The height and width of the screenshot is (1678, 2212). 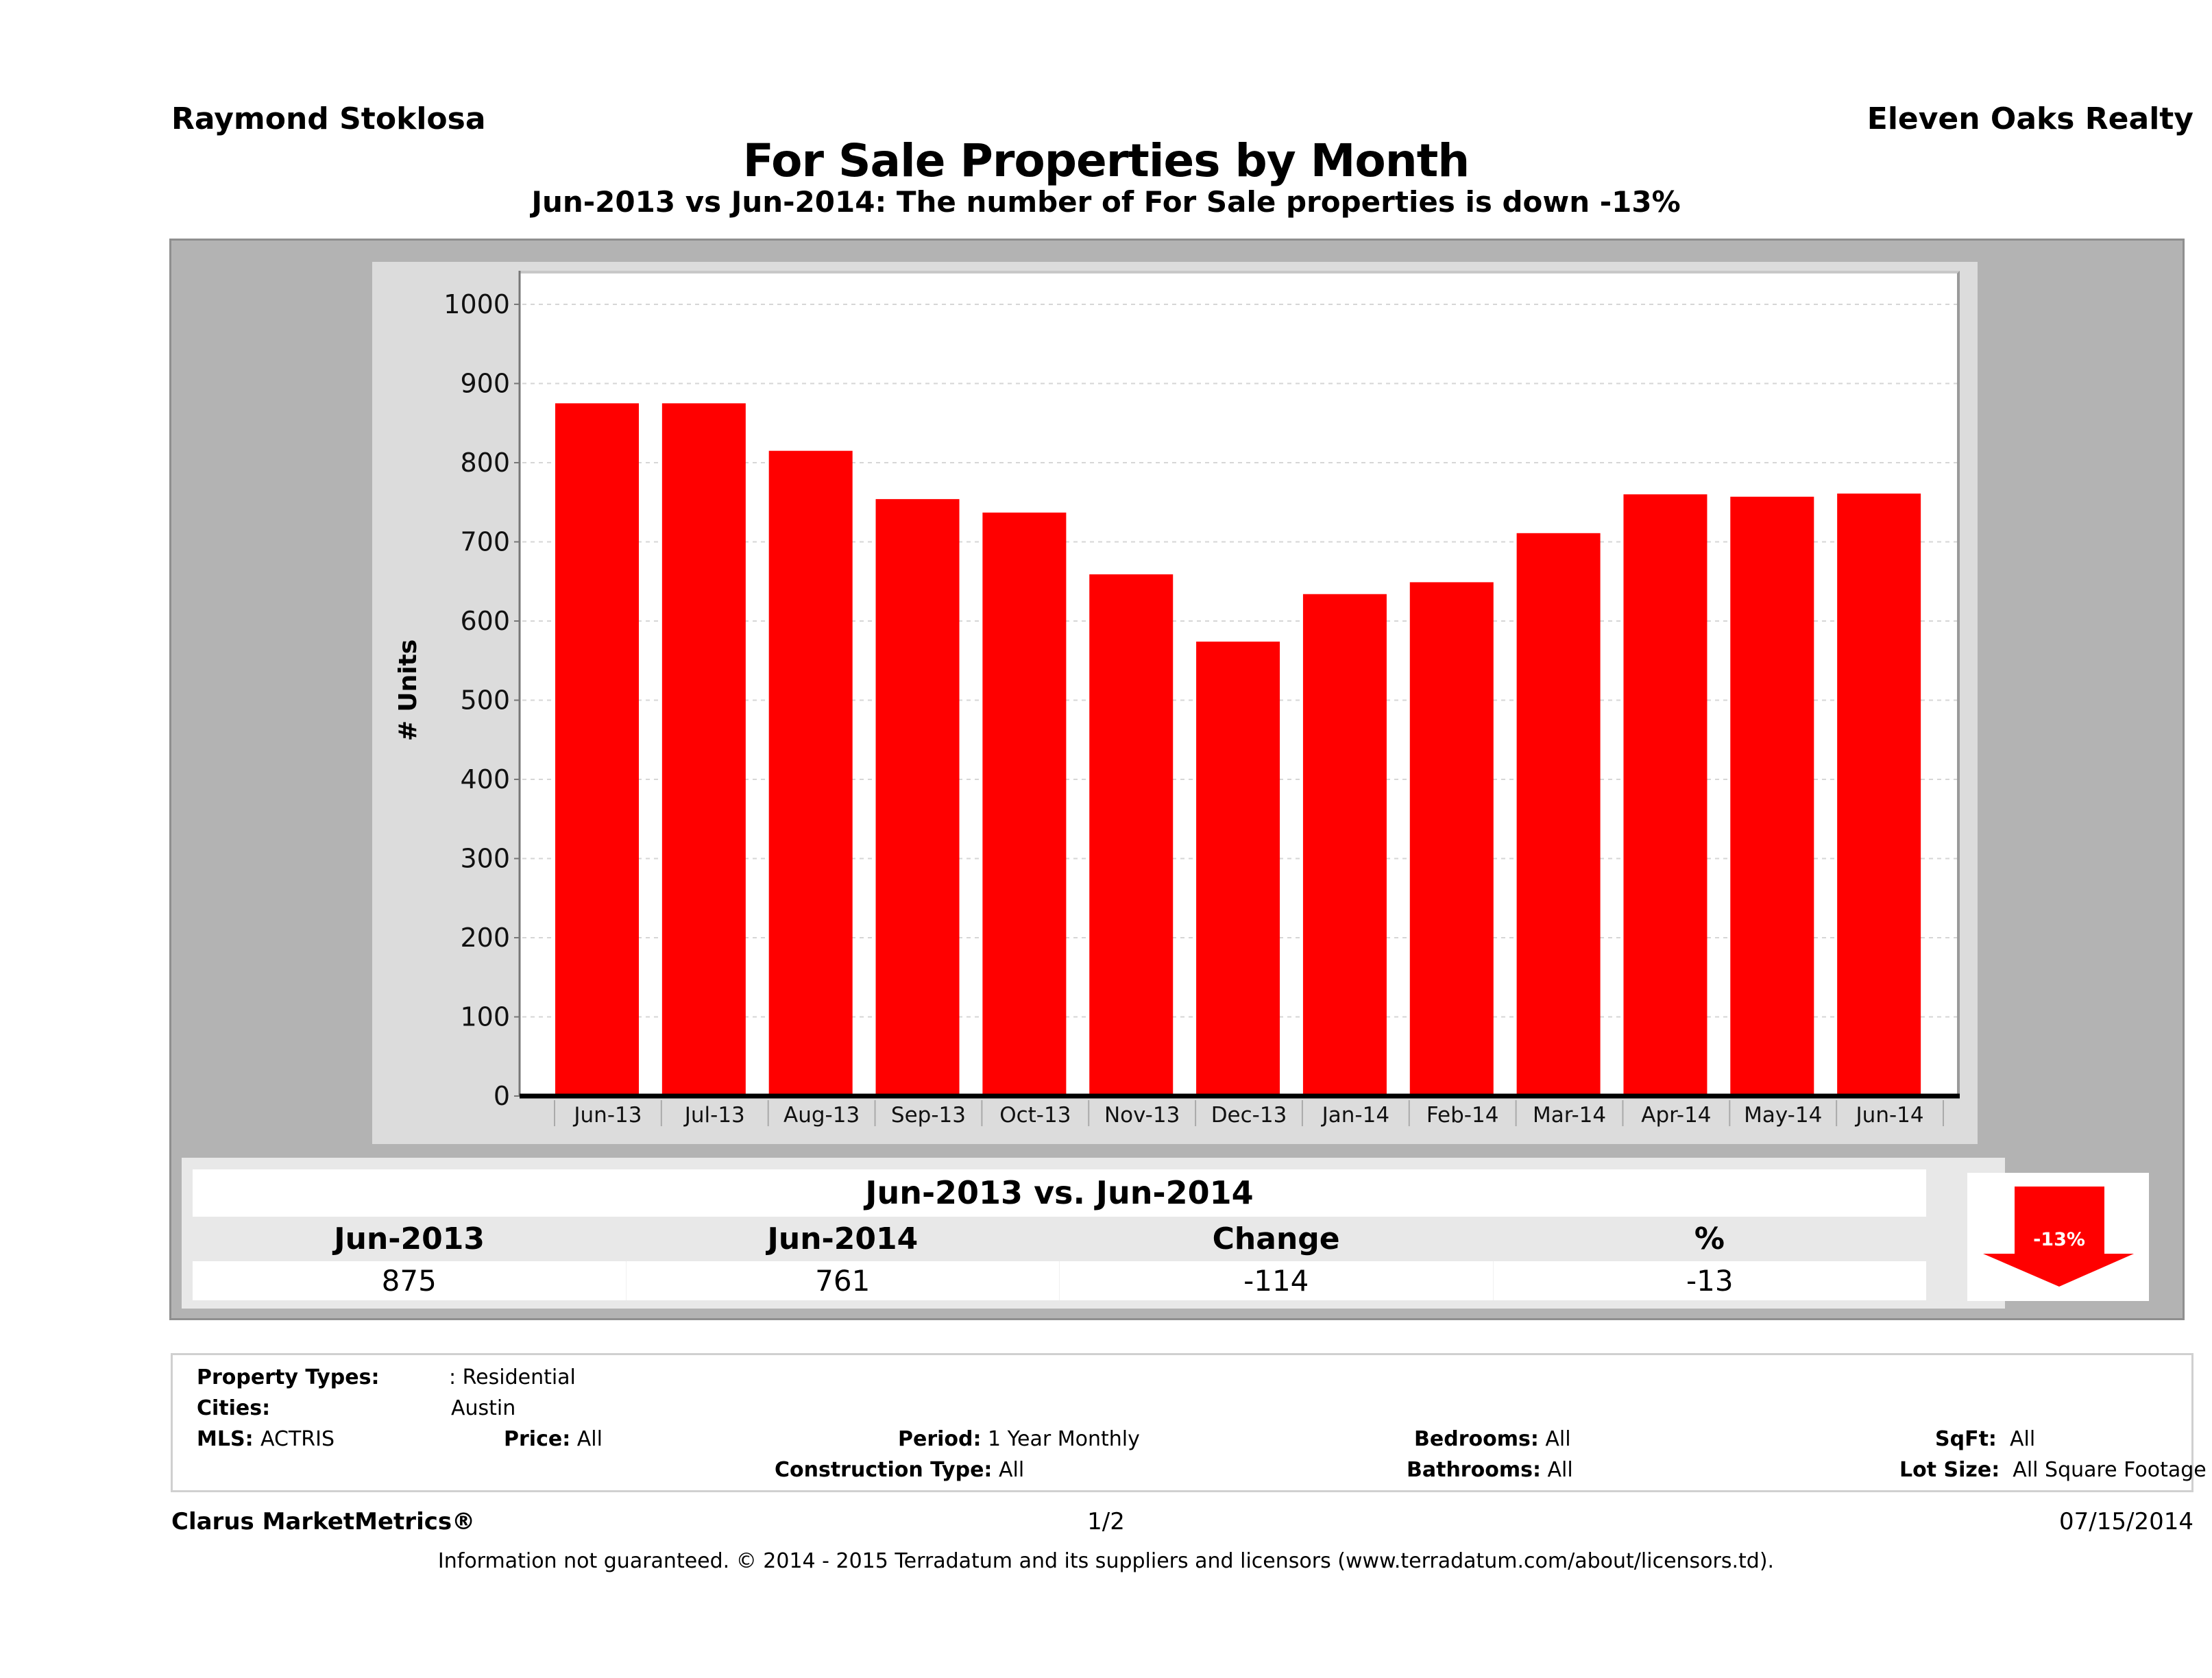 What do you see at coordinates (2059, 1239) in the screenshot?
I see `change-badge-label: -13%` at bounding box center [2059, 1239].